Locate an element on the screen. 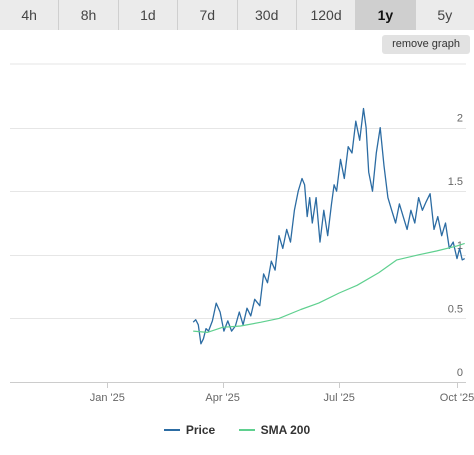  sma200-series-line is located at coordinates (329, 287).